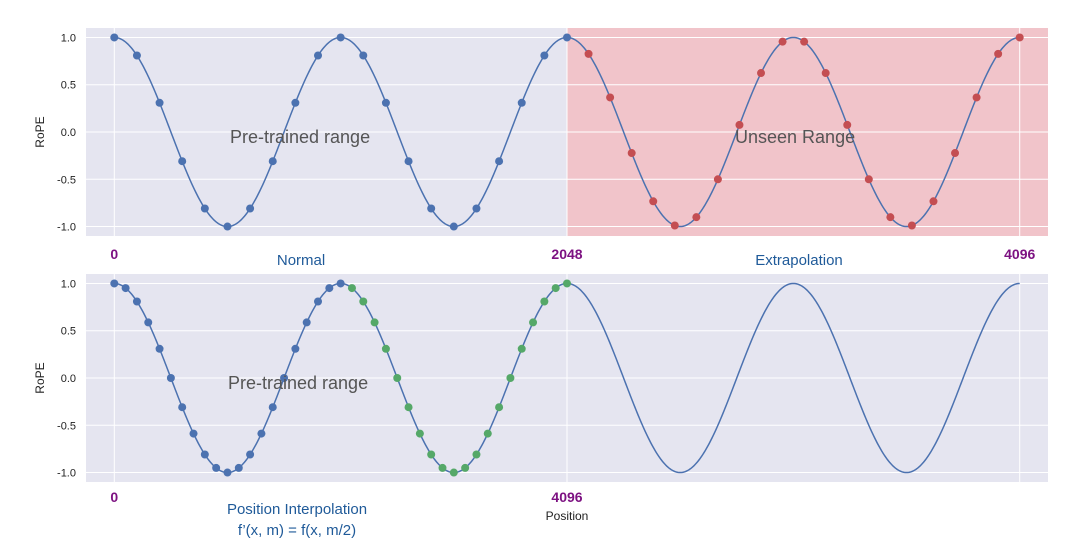 This screenshot has width=1082, height=554. Describe the element at coordinates (297, 530) in the screenshot. I see `caption-formula: f’(x, m) = f(x, m/2)` at that location.